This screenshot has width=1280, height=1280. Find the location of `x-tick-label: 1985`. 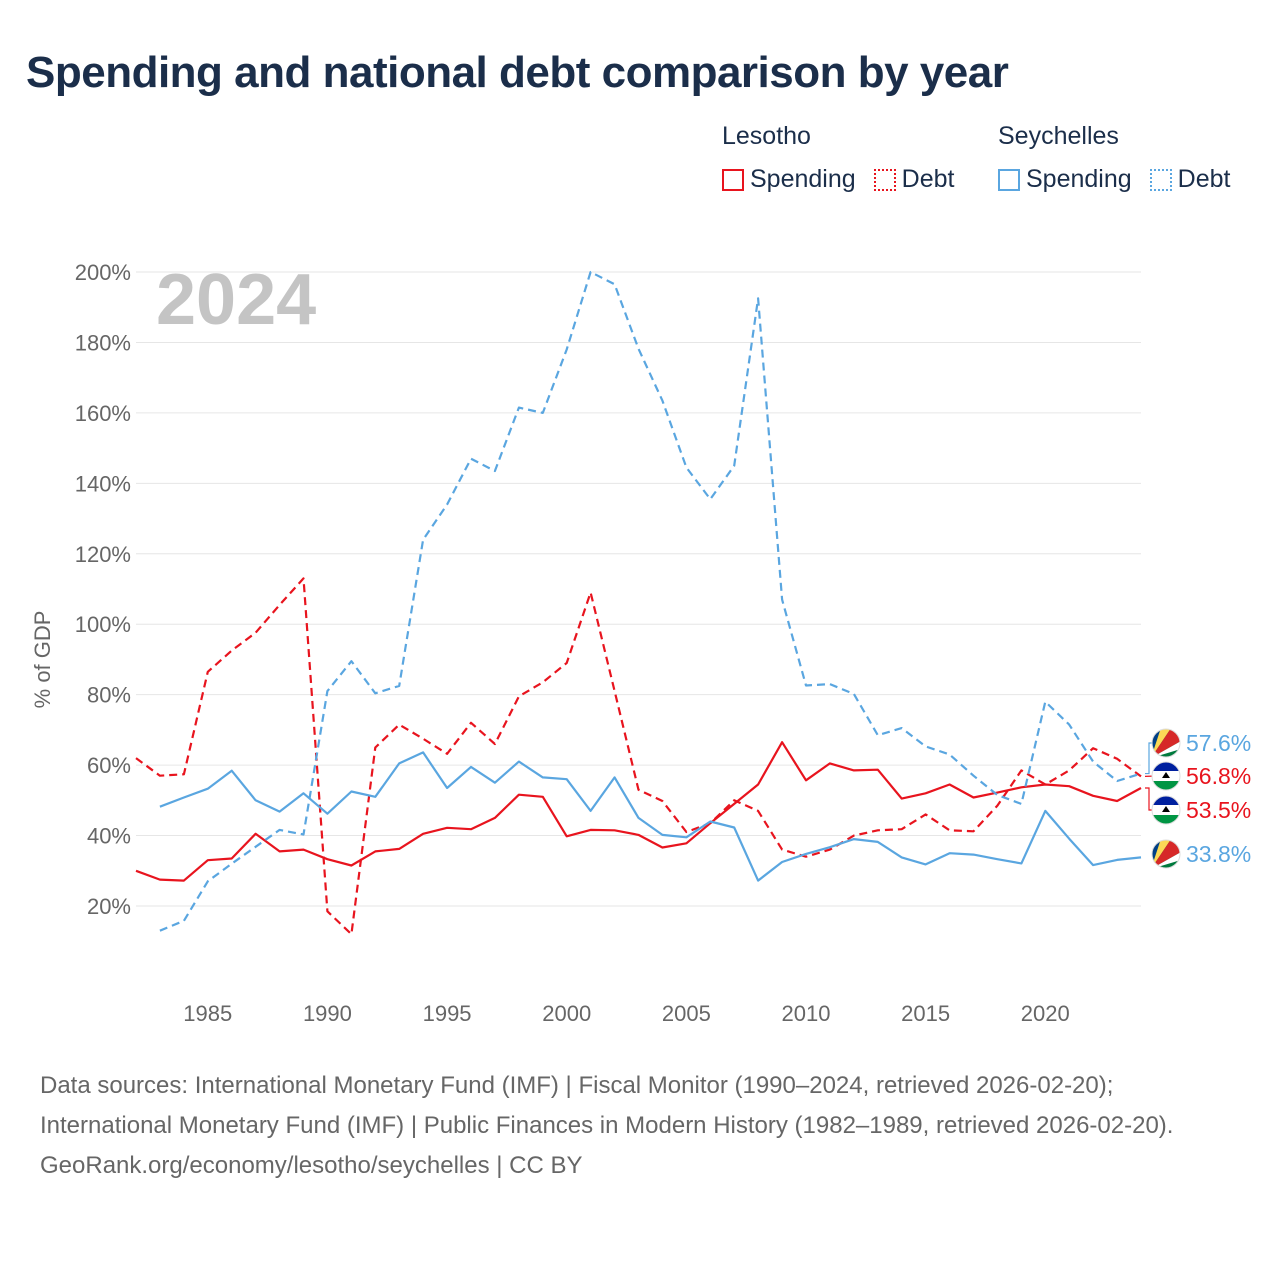

x-tick-label: 1985 is located at coordinates (207, 1013).